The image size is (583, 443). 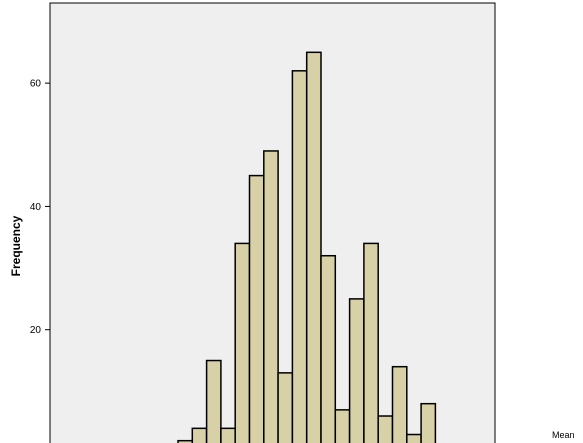 I want to click on y-tick-label: 20, so click(x=36, y=330).